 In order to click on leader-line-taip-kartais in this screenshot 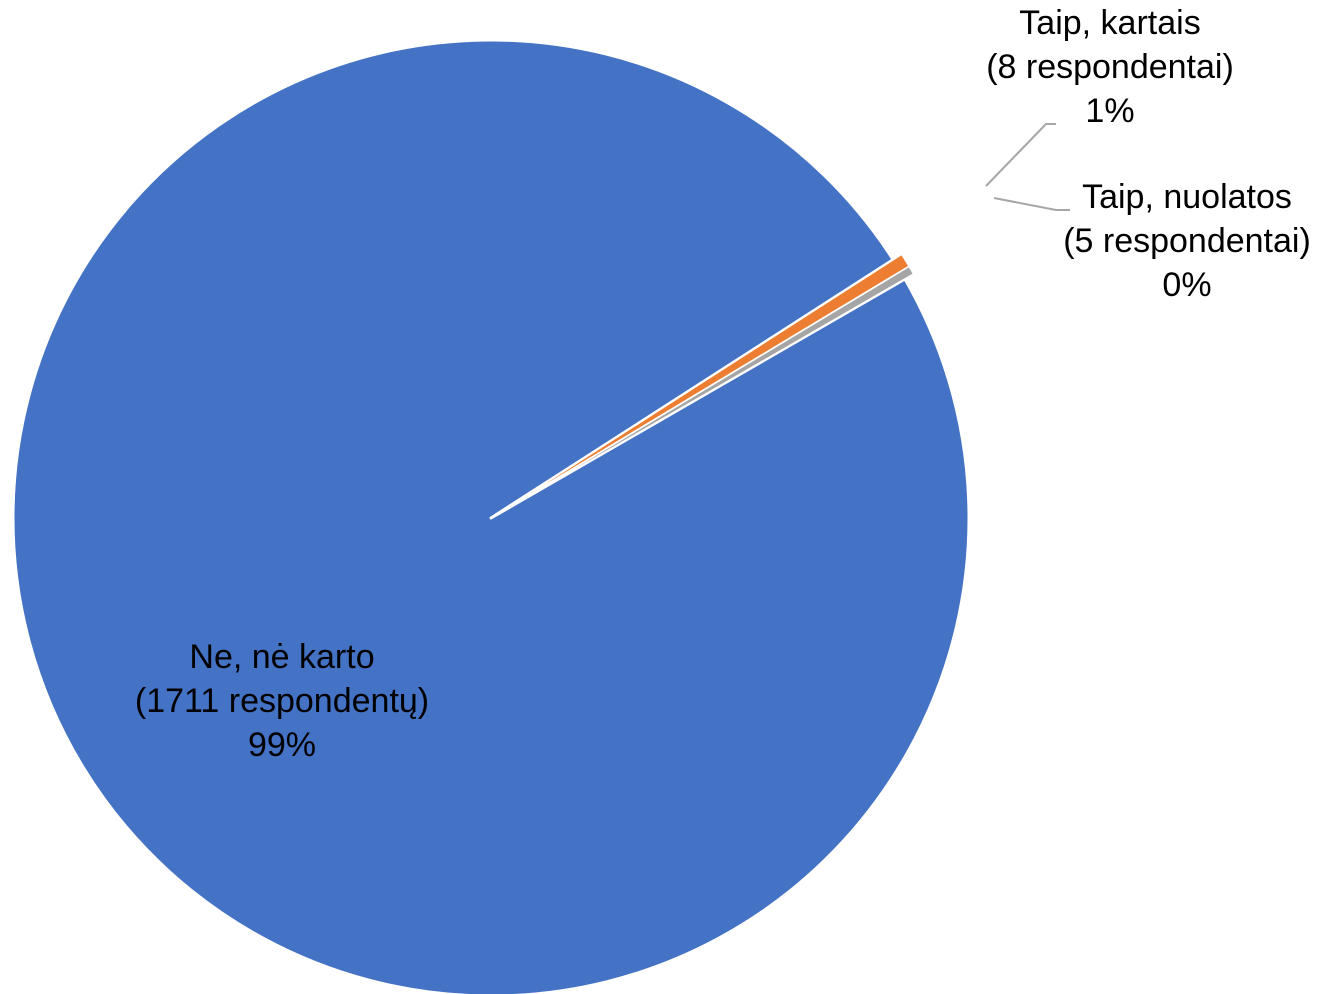, I will do `click(1020, 155)`.